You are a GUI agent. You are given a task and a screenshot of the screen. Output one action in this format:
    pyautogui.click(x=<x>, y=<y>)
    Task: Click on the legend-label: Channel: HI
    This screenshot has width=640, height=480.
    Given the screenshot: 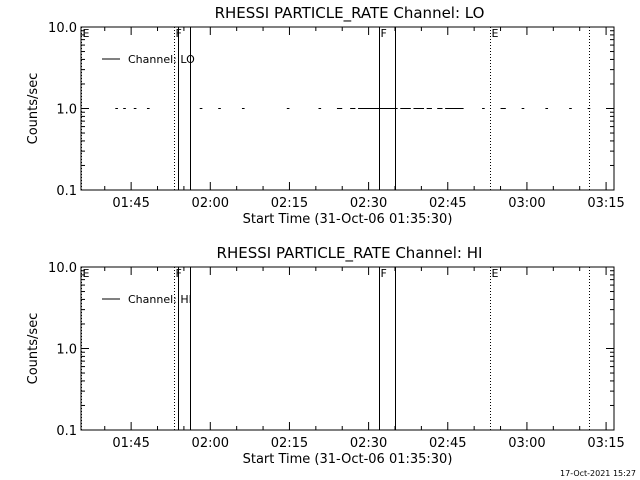 What is the action you would take?
    pyautogui.click(x=160, y=299)
    